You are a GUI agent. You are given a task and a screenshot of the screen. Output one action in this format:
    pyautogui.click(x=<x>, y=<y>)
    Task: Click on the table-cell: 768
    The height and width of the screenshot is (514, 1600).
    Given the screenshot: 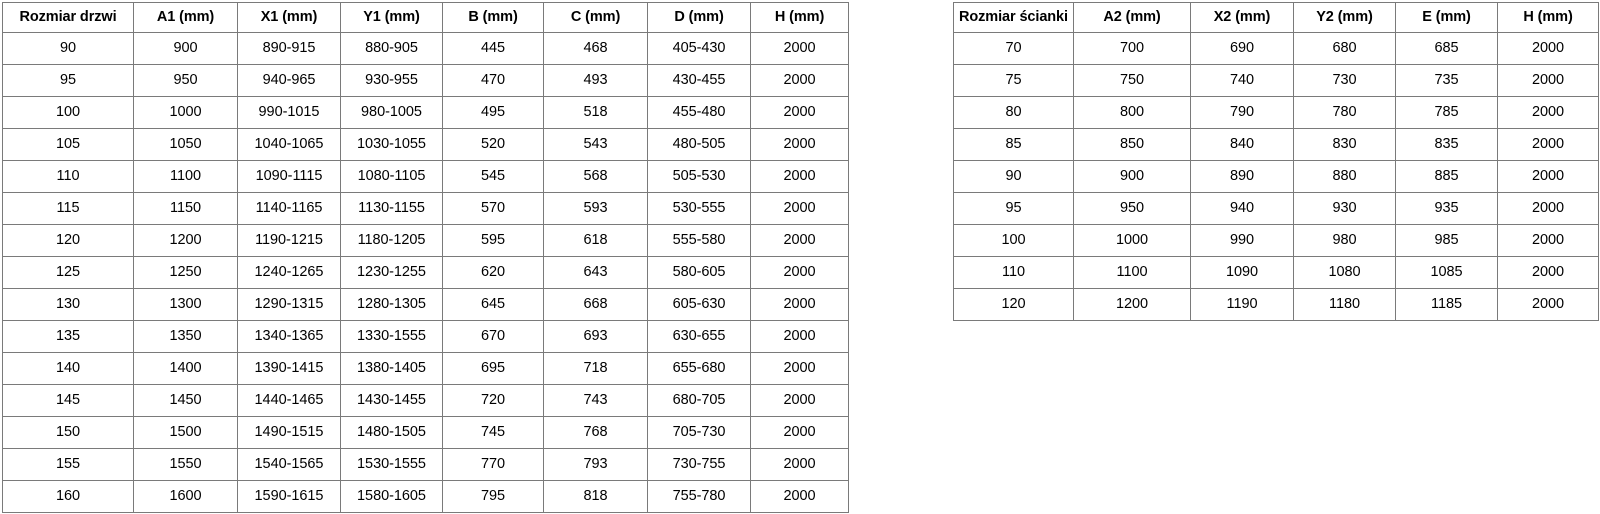 What is the action you would take?
    pyautogui.click(x=595, y=432)
    